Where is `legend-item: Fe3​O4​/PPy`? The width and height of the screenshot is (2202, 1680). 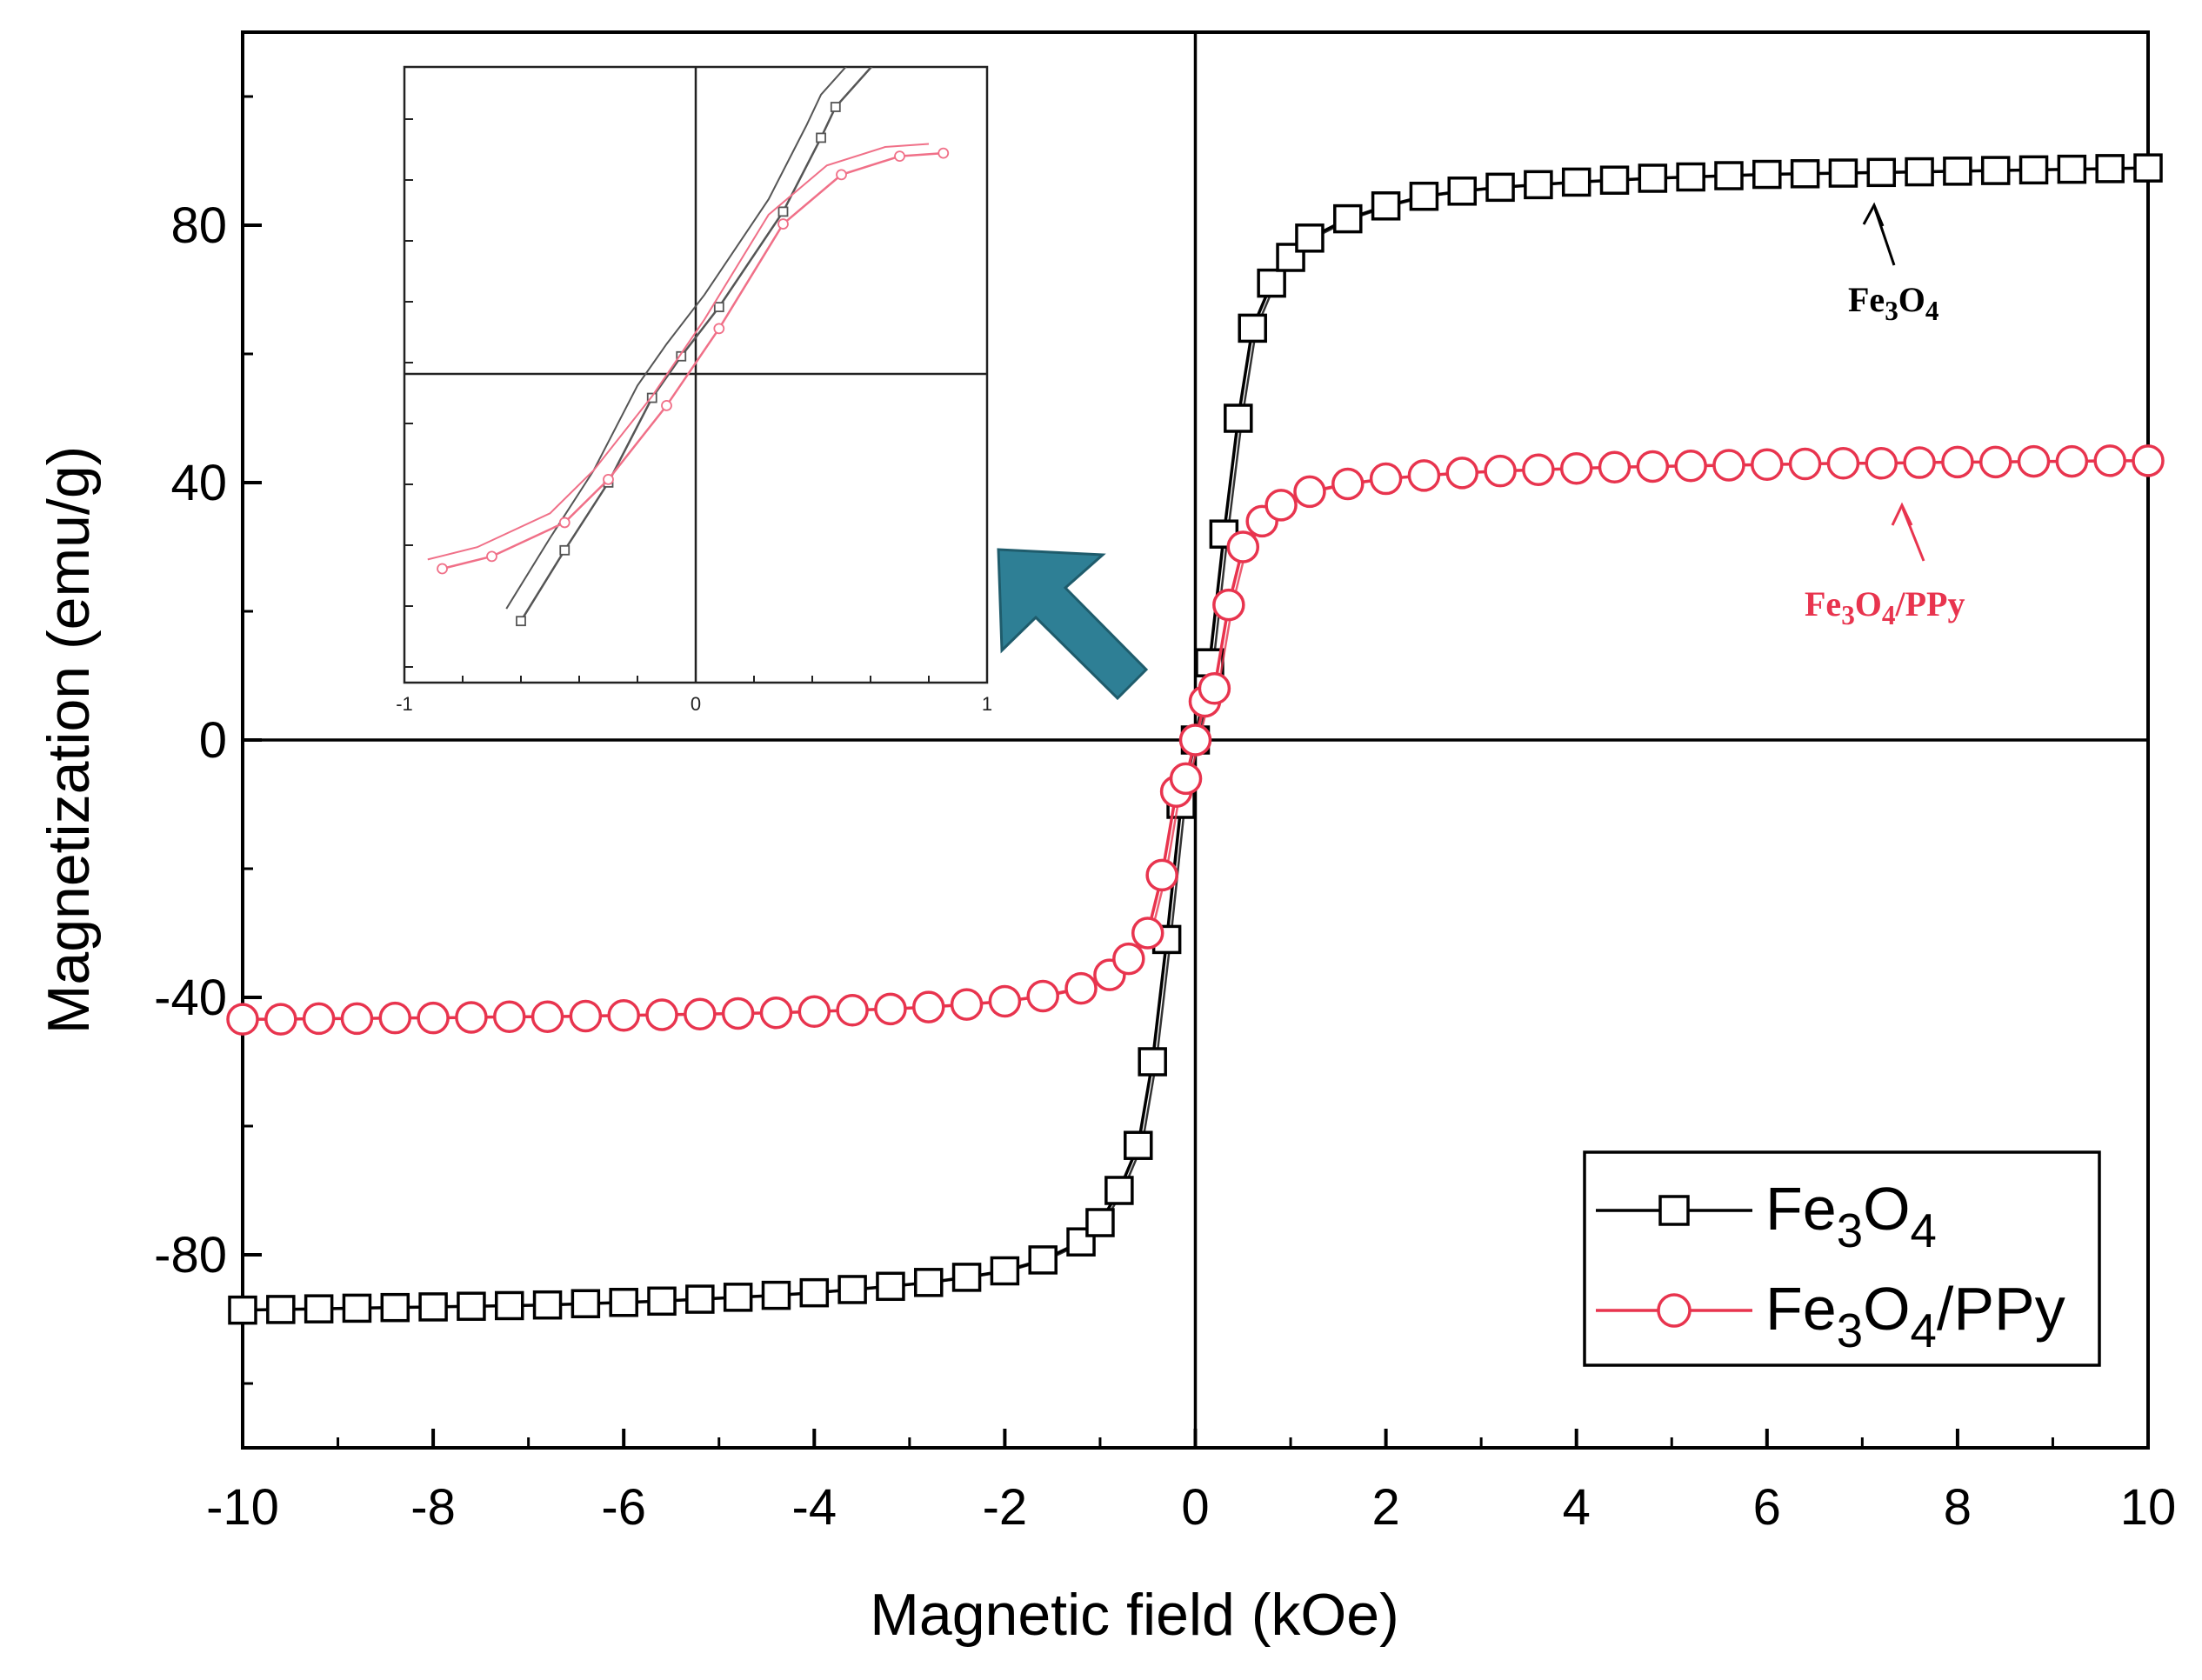 legend-item: Fe3​O4​/PPy is located at coordinates (1831, 1316).